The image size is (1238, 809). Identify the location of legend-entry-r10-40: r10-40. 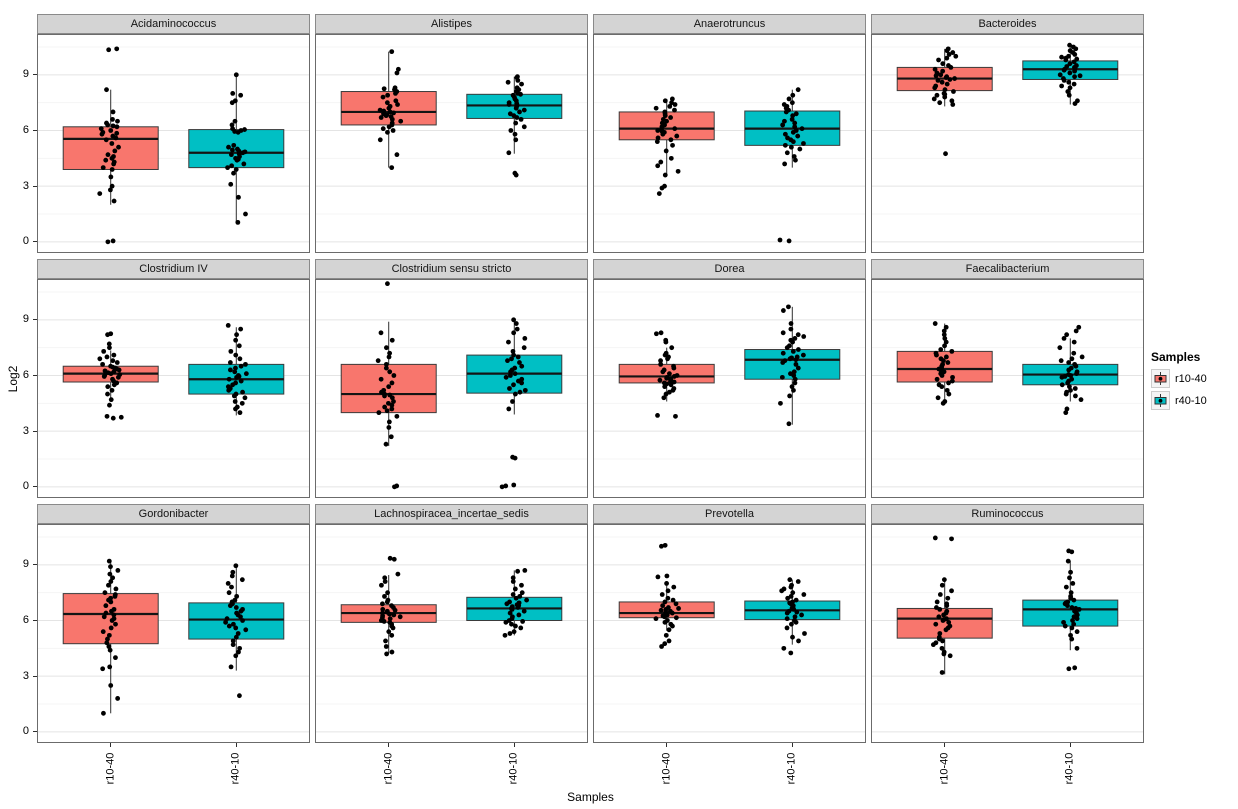
(1179, 378).